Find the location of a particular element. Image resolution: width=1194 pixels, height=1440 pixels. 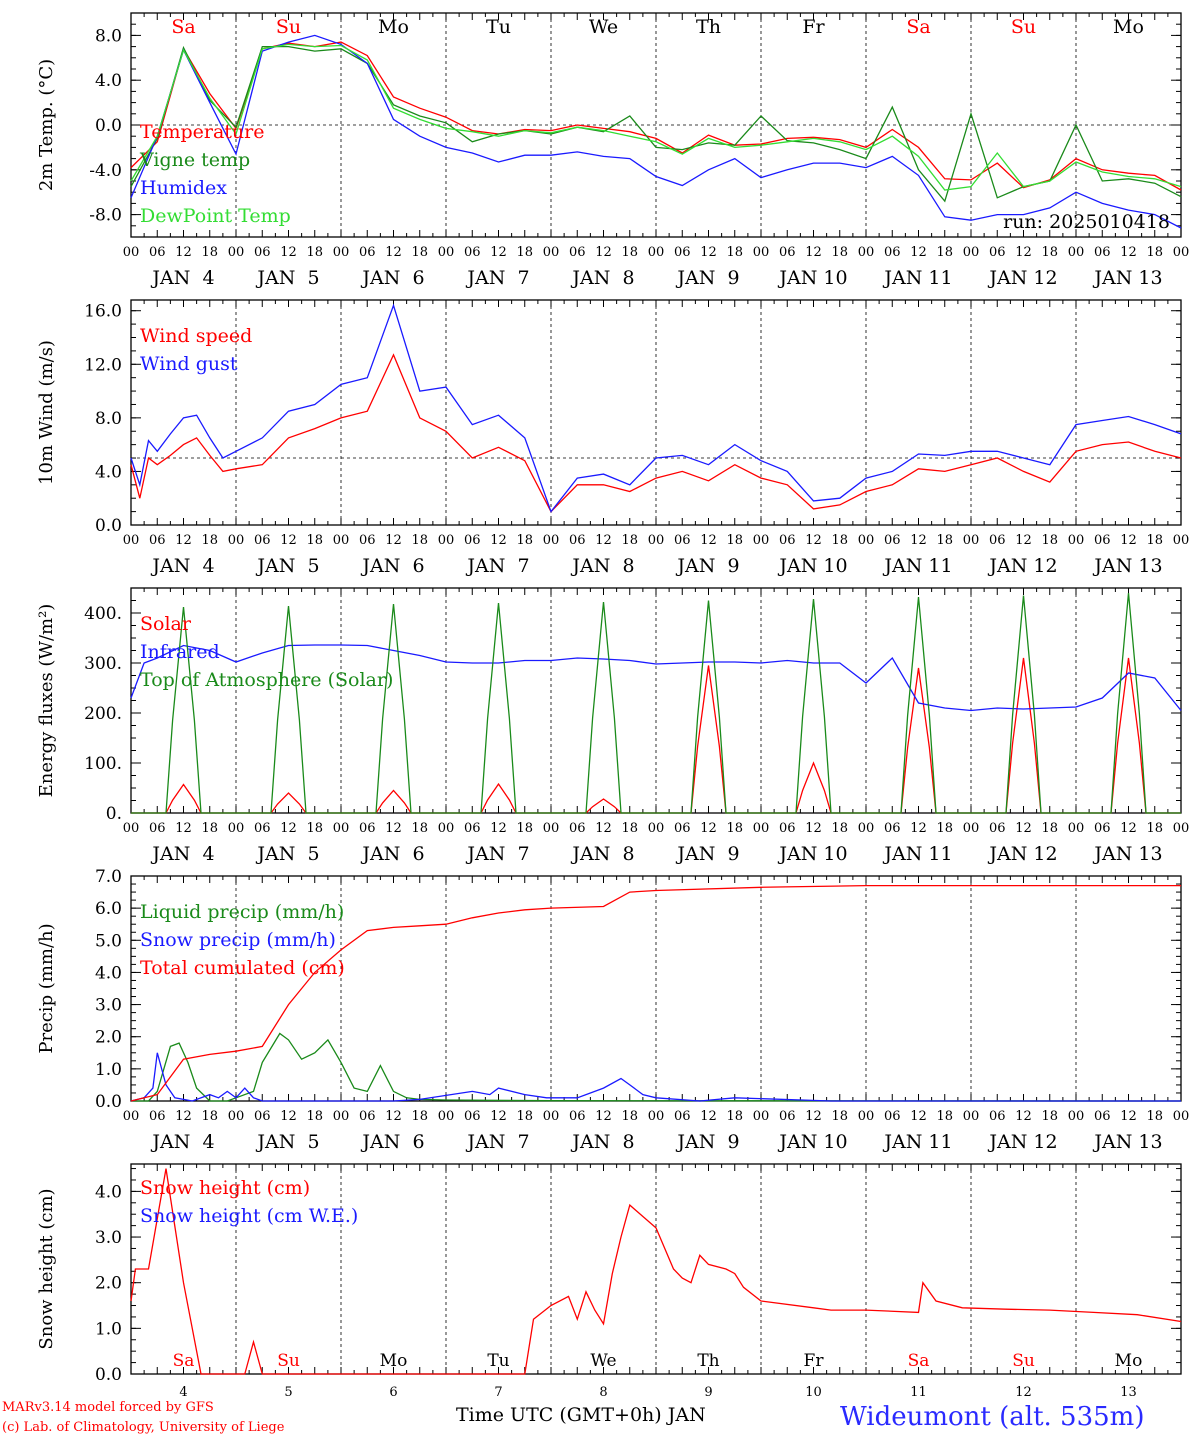

run-annotation: run: 2025010418 is located at coordinates (1086, 222).